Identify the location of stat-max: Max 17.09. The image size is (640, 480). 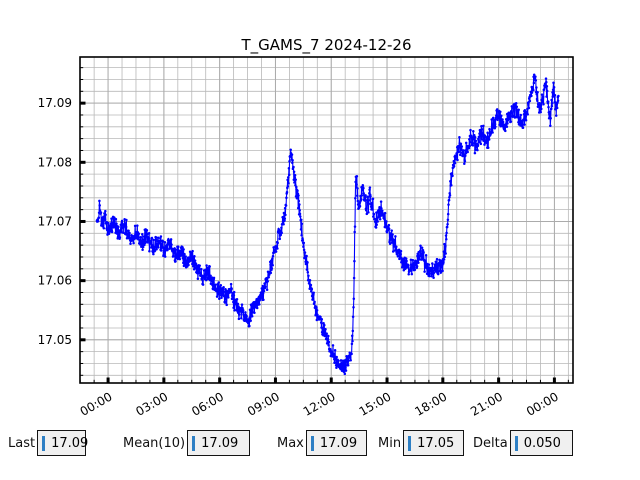
(322, 443).